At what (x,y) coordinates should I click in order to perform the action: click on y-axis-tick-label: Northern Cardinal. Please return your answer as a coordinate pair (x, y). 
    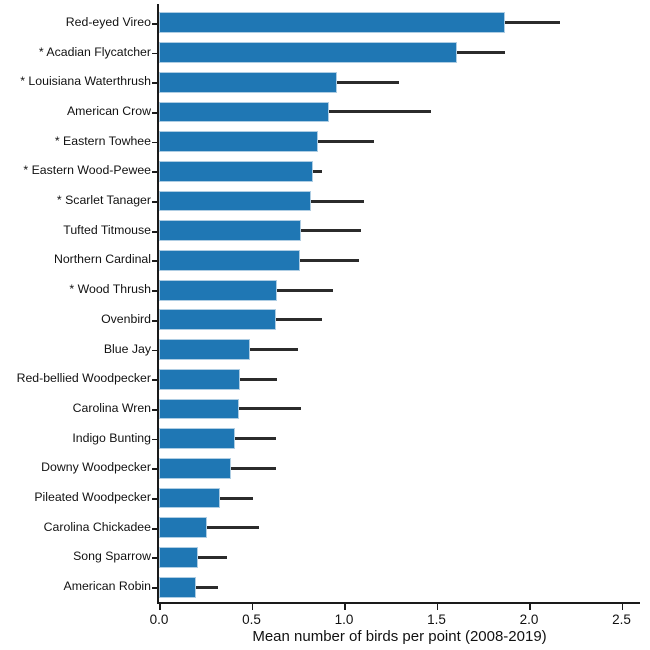
    Looking at the image, I should click on (102, 259).